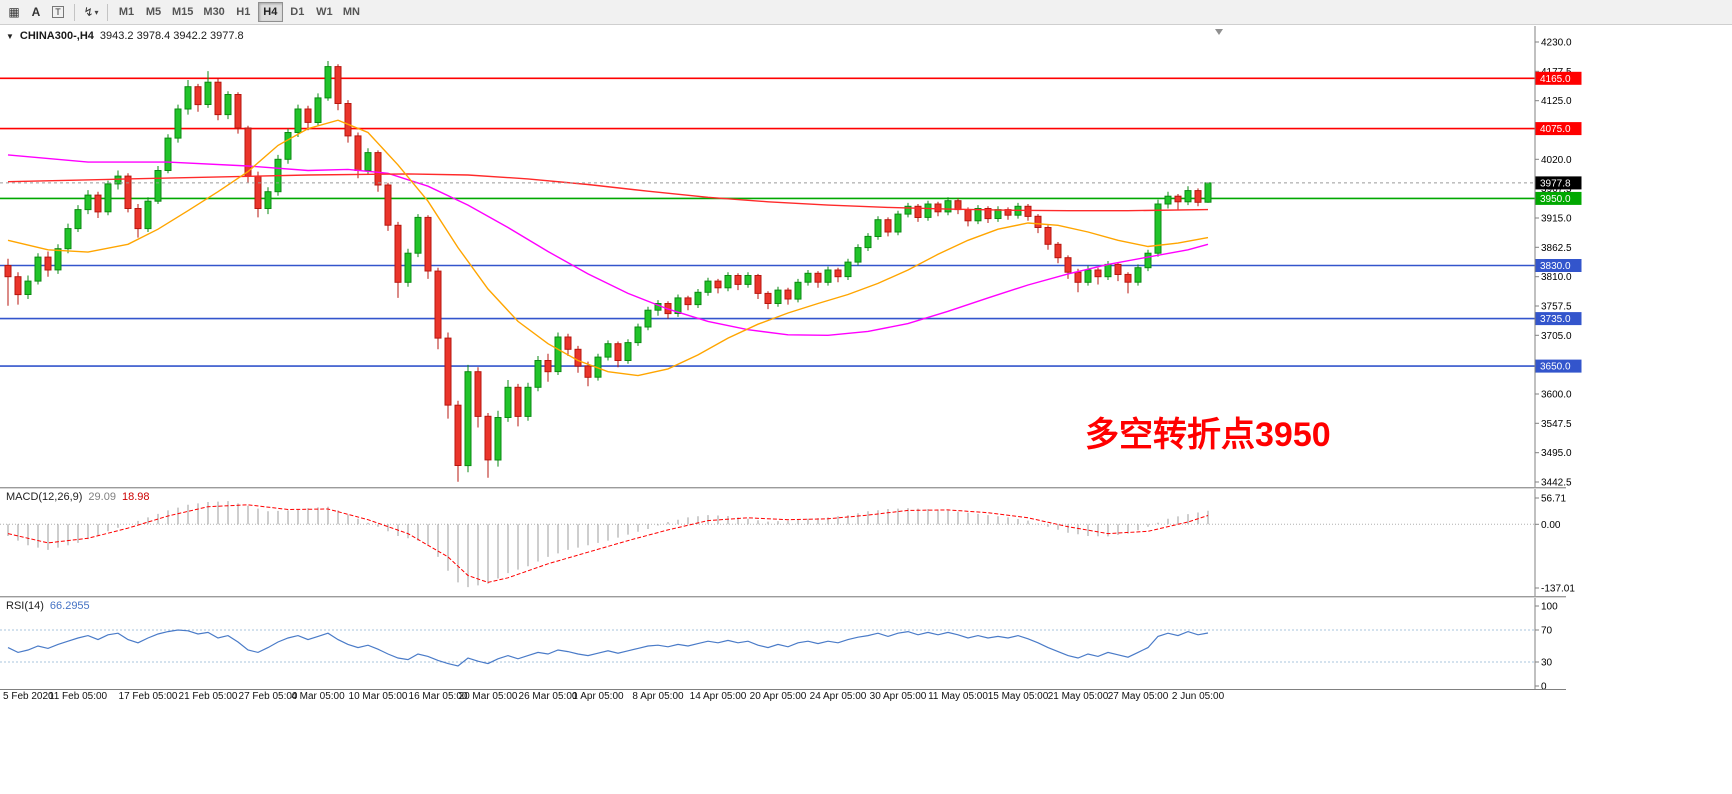 The height and width of the screenshot is (794, 1732). I want to click on rsi-tick-label: 70, so click(1547, 631).